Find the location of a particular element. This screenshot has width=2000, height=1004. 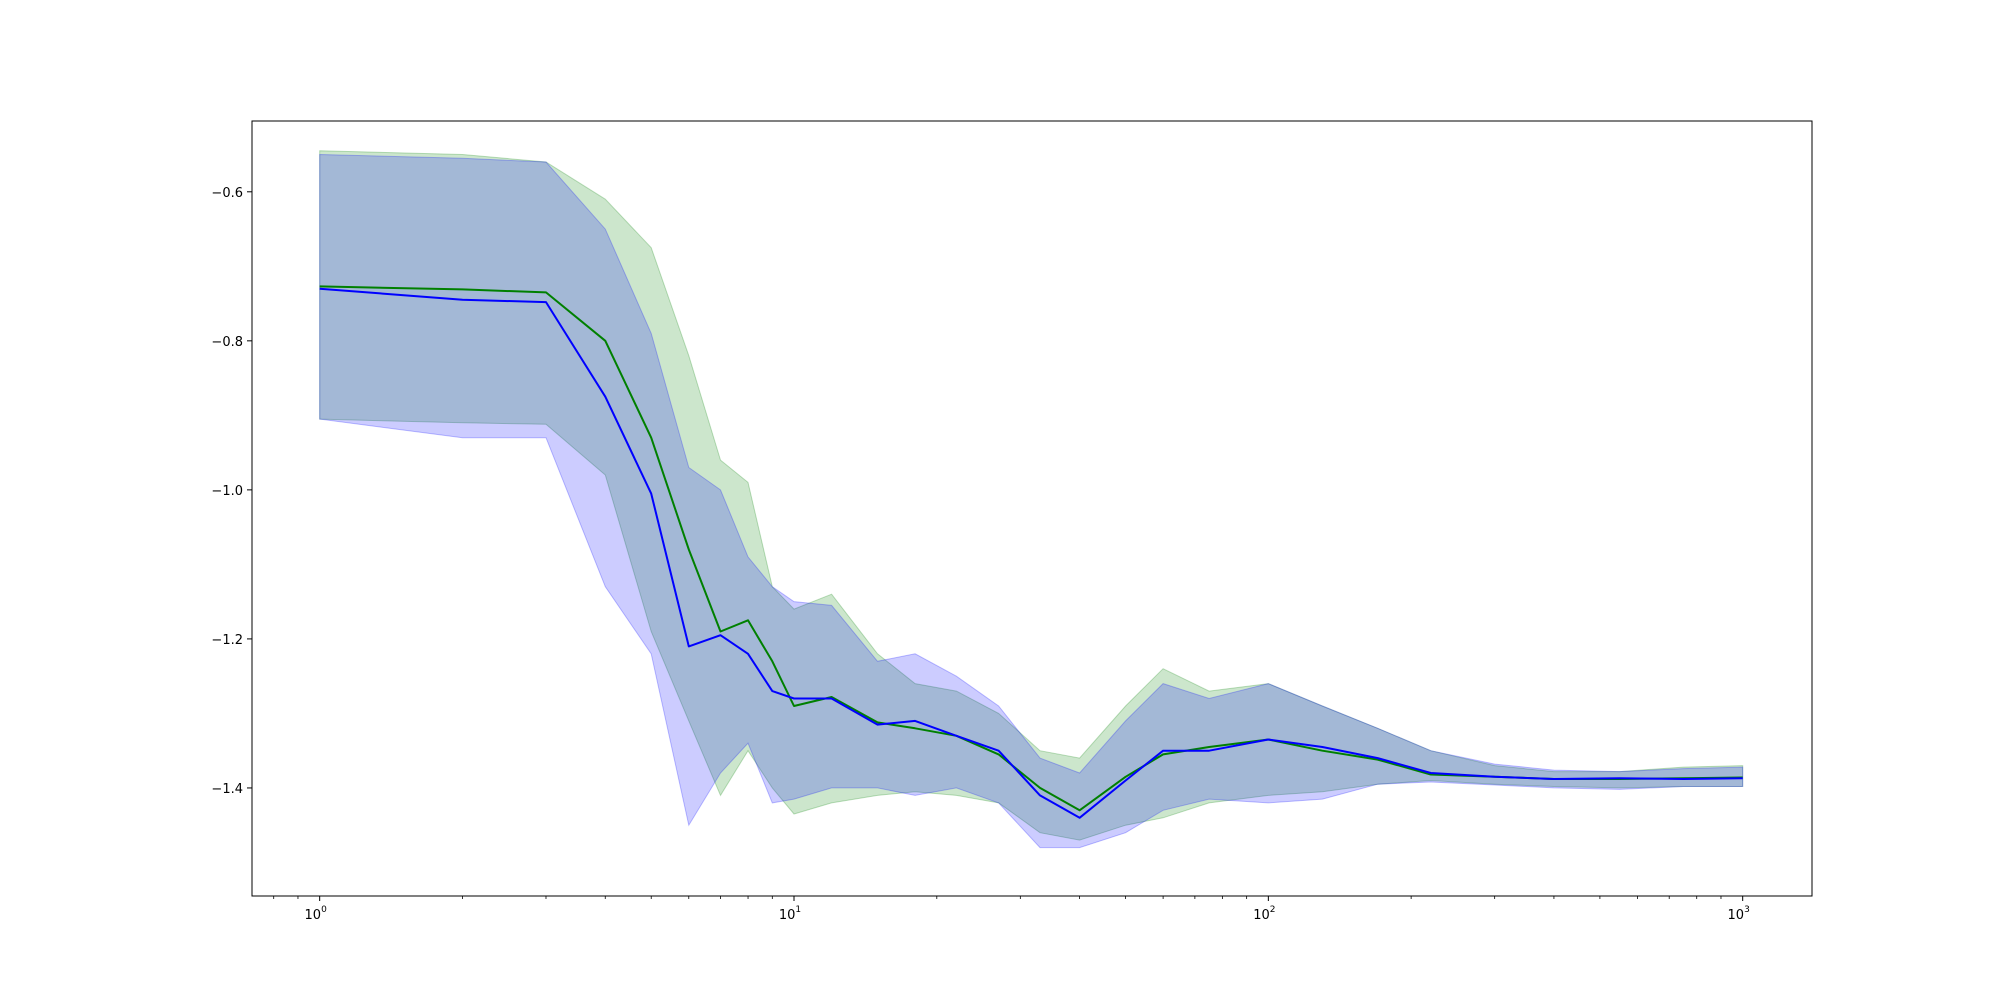

x-tick-exponent-1: 1 is located at coordinates (798, 910).